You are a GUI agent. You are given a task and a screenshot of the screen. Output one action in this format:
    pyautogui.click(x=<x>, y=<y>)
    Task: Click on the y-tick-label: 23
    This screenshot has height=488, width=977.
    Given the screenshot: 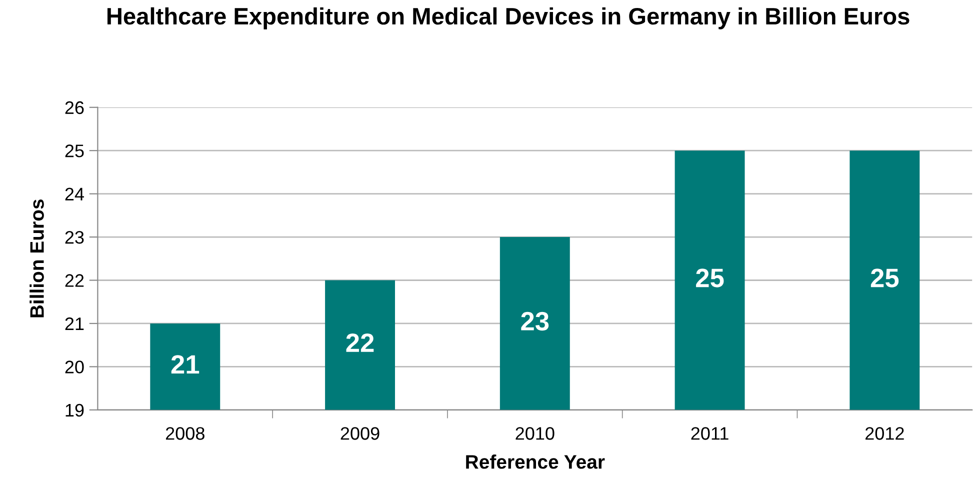 What is the action you would take?
    pyautogui.click(x=74, y=237)
    